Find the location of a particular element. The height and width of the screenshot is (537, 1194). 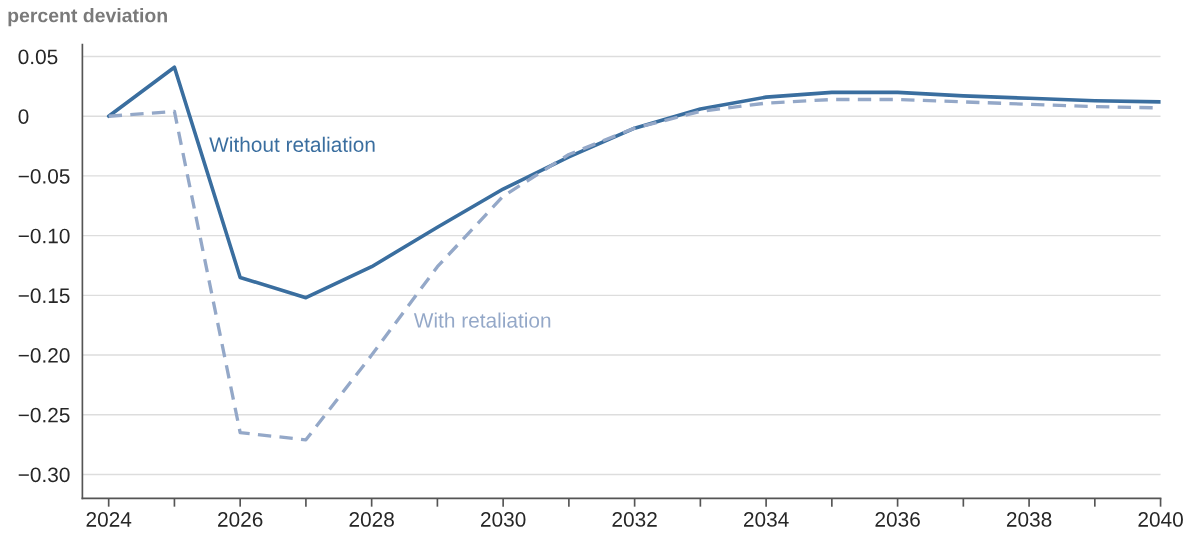

x-tick-label: 2034 is located at coordinates (766, 519).